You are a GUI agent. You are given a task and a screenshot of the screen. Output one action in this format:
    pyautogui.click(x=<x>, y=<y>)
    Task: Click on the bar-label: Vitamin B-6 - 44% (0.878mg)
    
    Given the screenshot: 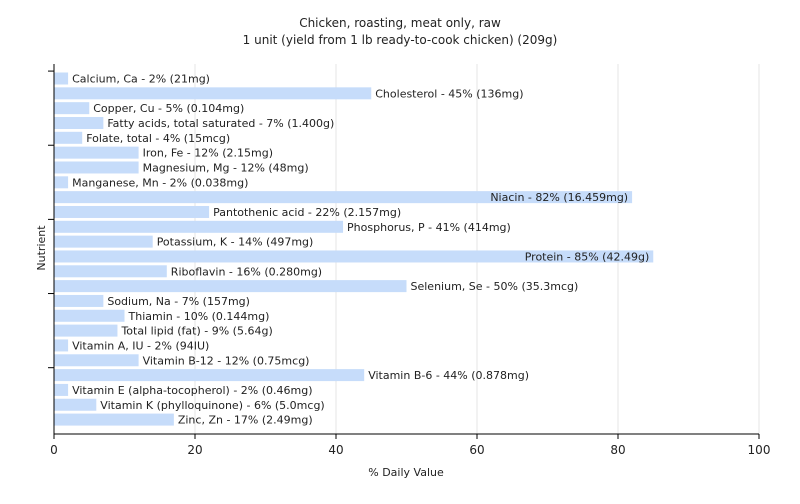 What is the action you would take?
    pyautogui.click(x=448, y=375)
    